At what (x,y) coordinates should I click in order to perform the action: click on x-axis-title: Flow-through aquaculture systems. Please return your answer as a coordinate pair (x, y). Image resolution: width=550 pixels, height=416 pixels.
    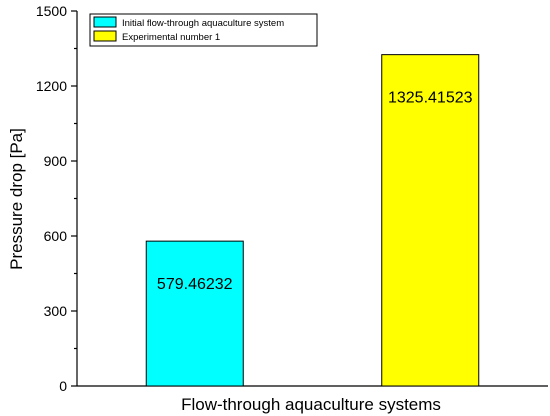
    Looking at the image, I should click on (311, 404).